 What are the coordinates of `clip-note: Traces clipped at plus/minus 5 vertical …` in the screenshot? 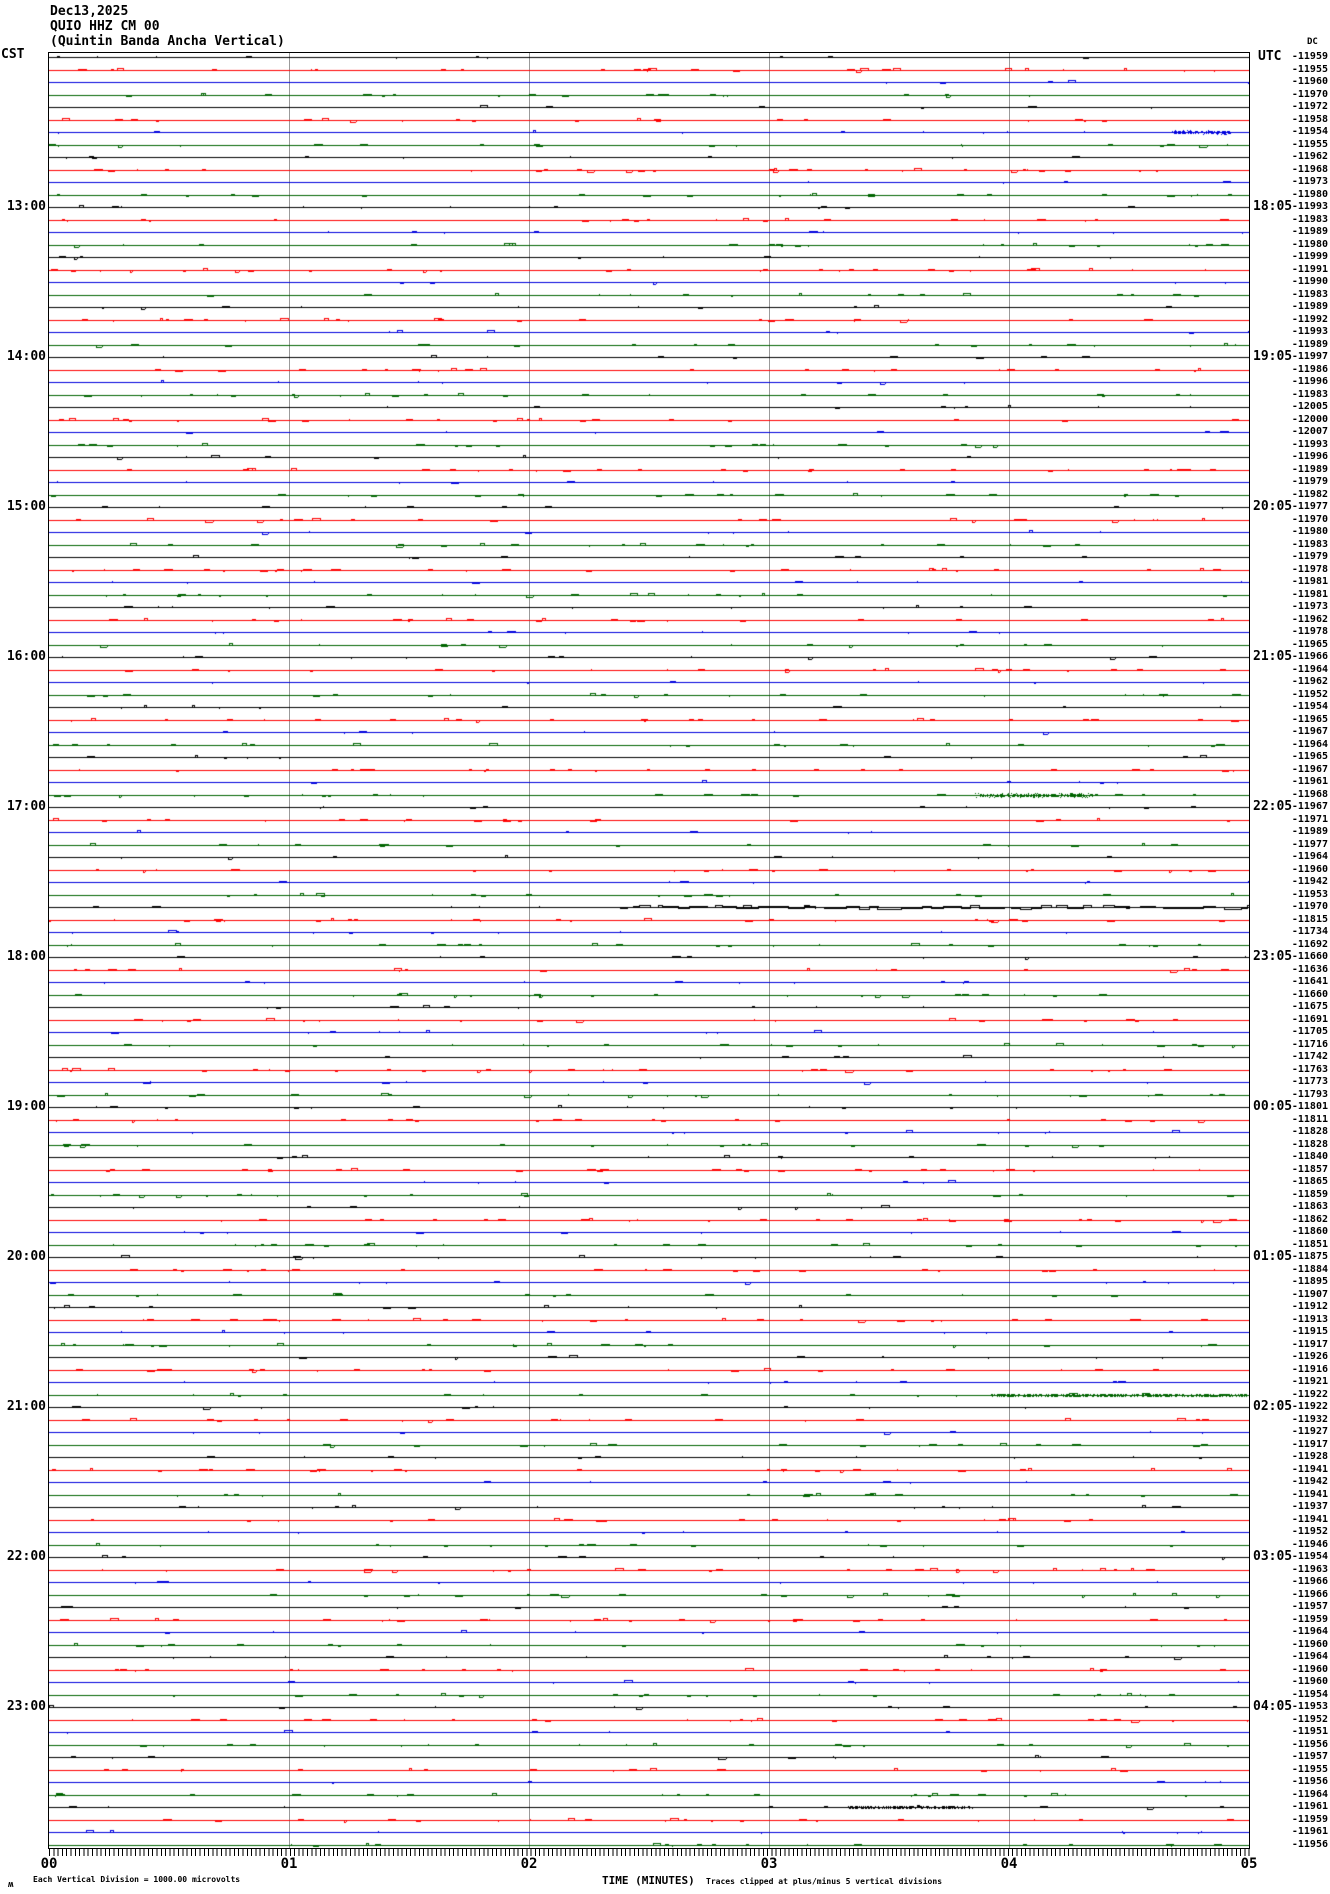 It's located at (824, 1881).